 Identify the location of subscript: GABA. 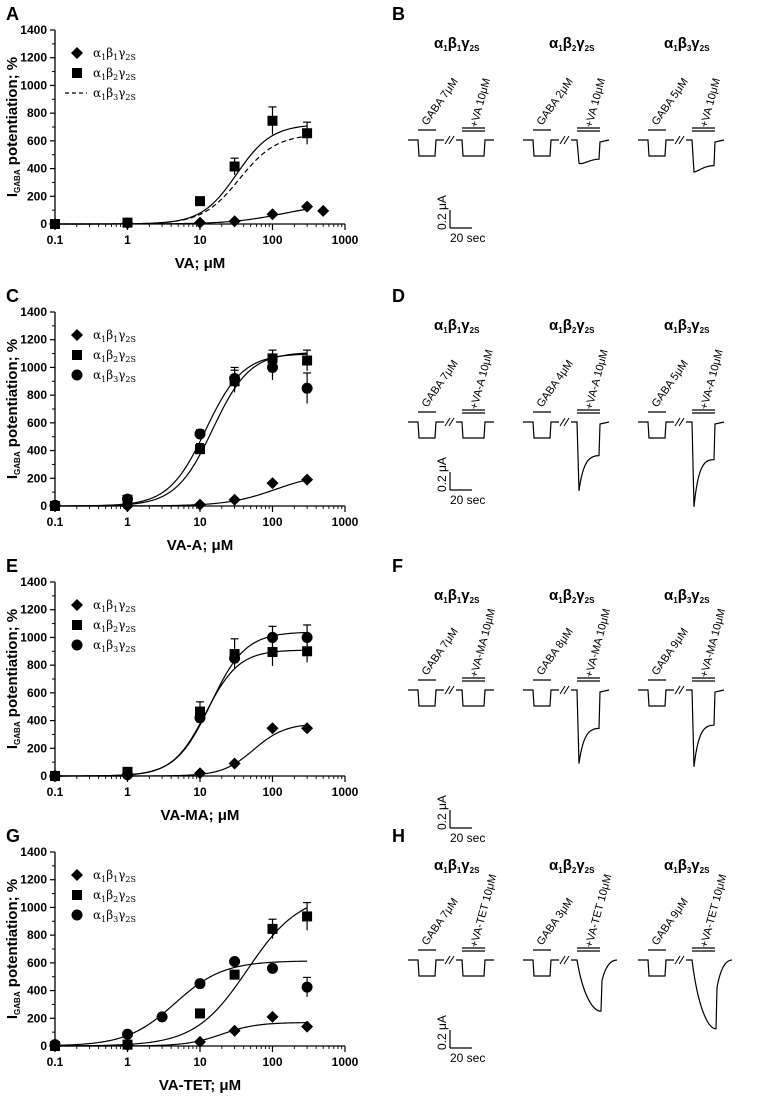
(17, 1003).